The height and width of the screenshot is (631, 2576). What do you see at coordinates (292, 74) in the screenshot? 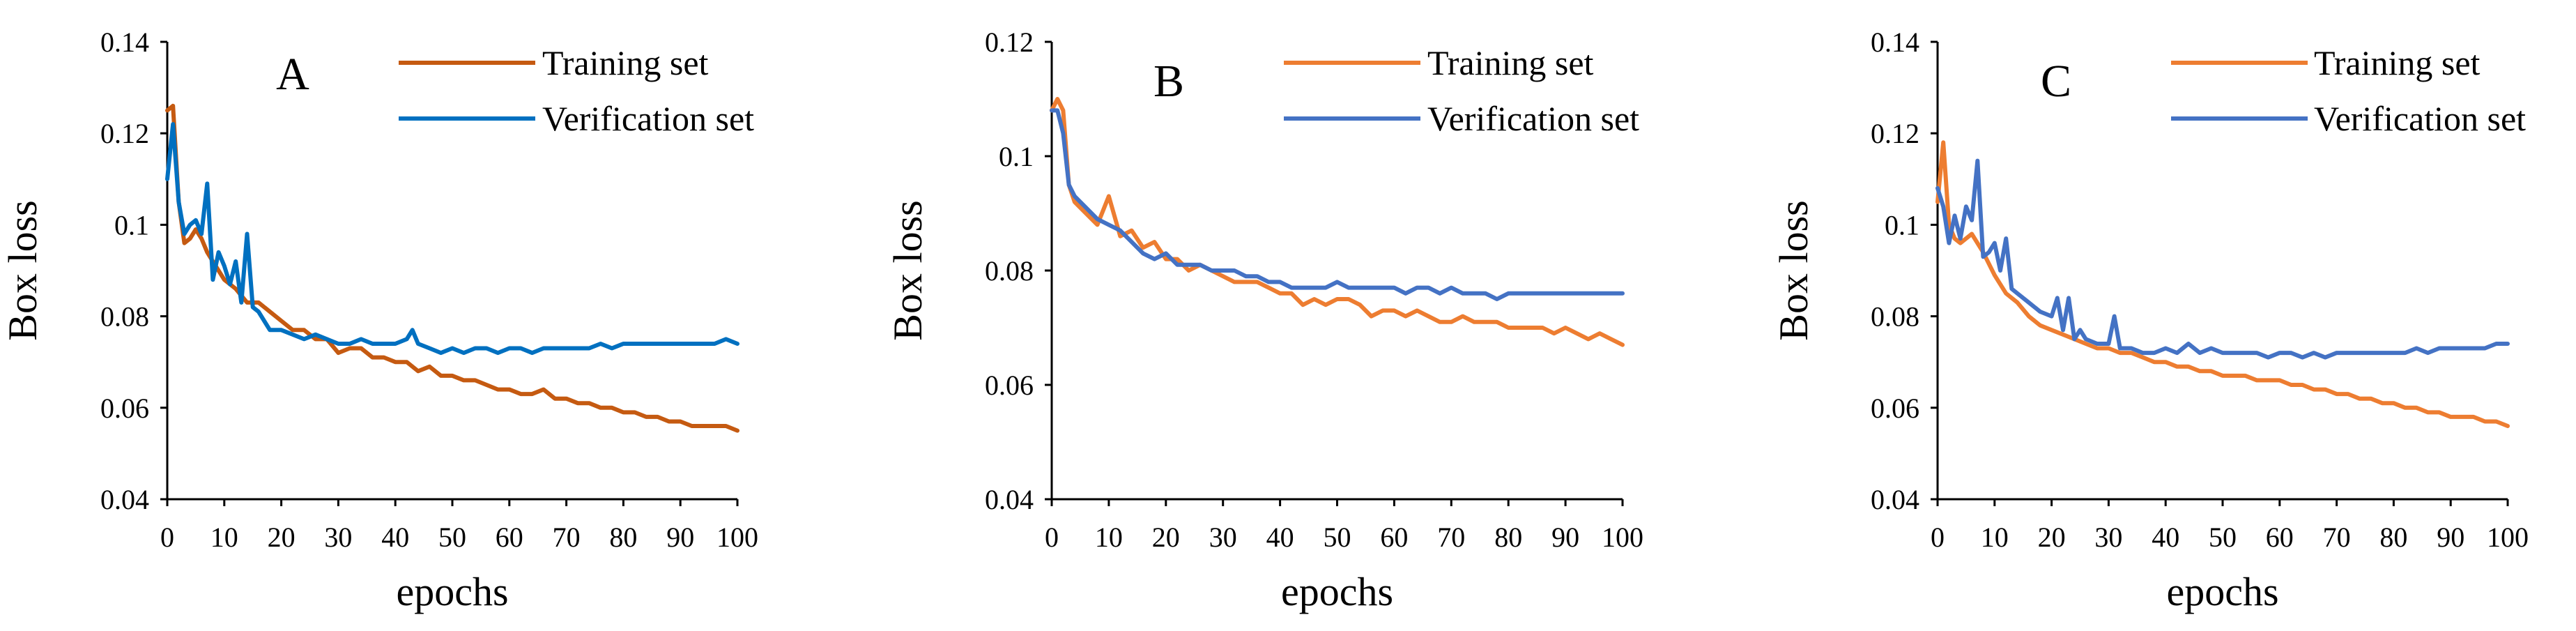
I see `panel-label: A` at bounding box center [292, 74].